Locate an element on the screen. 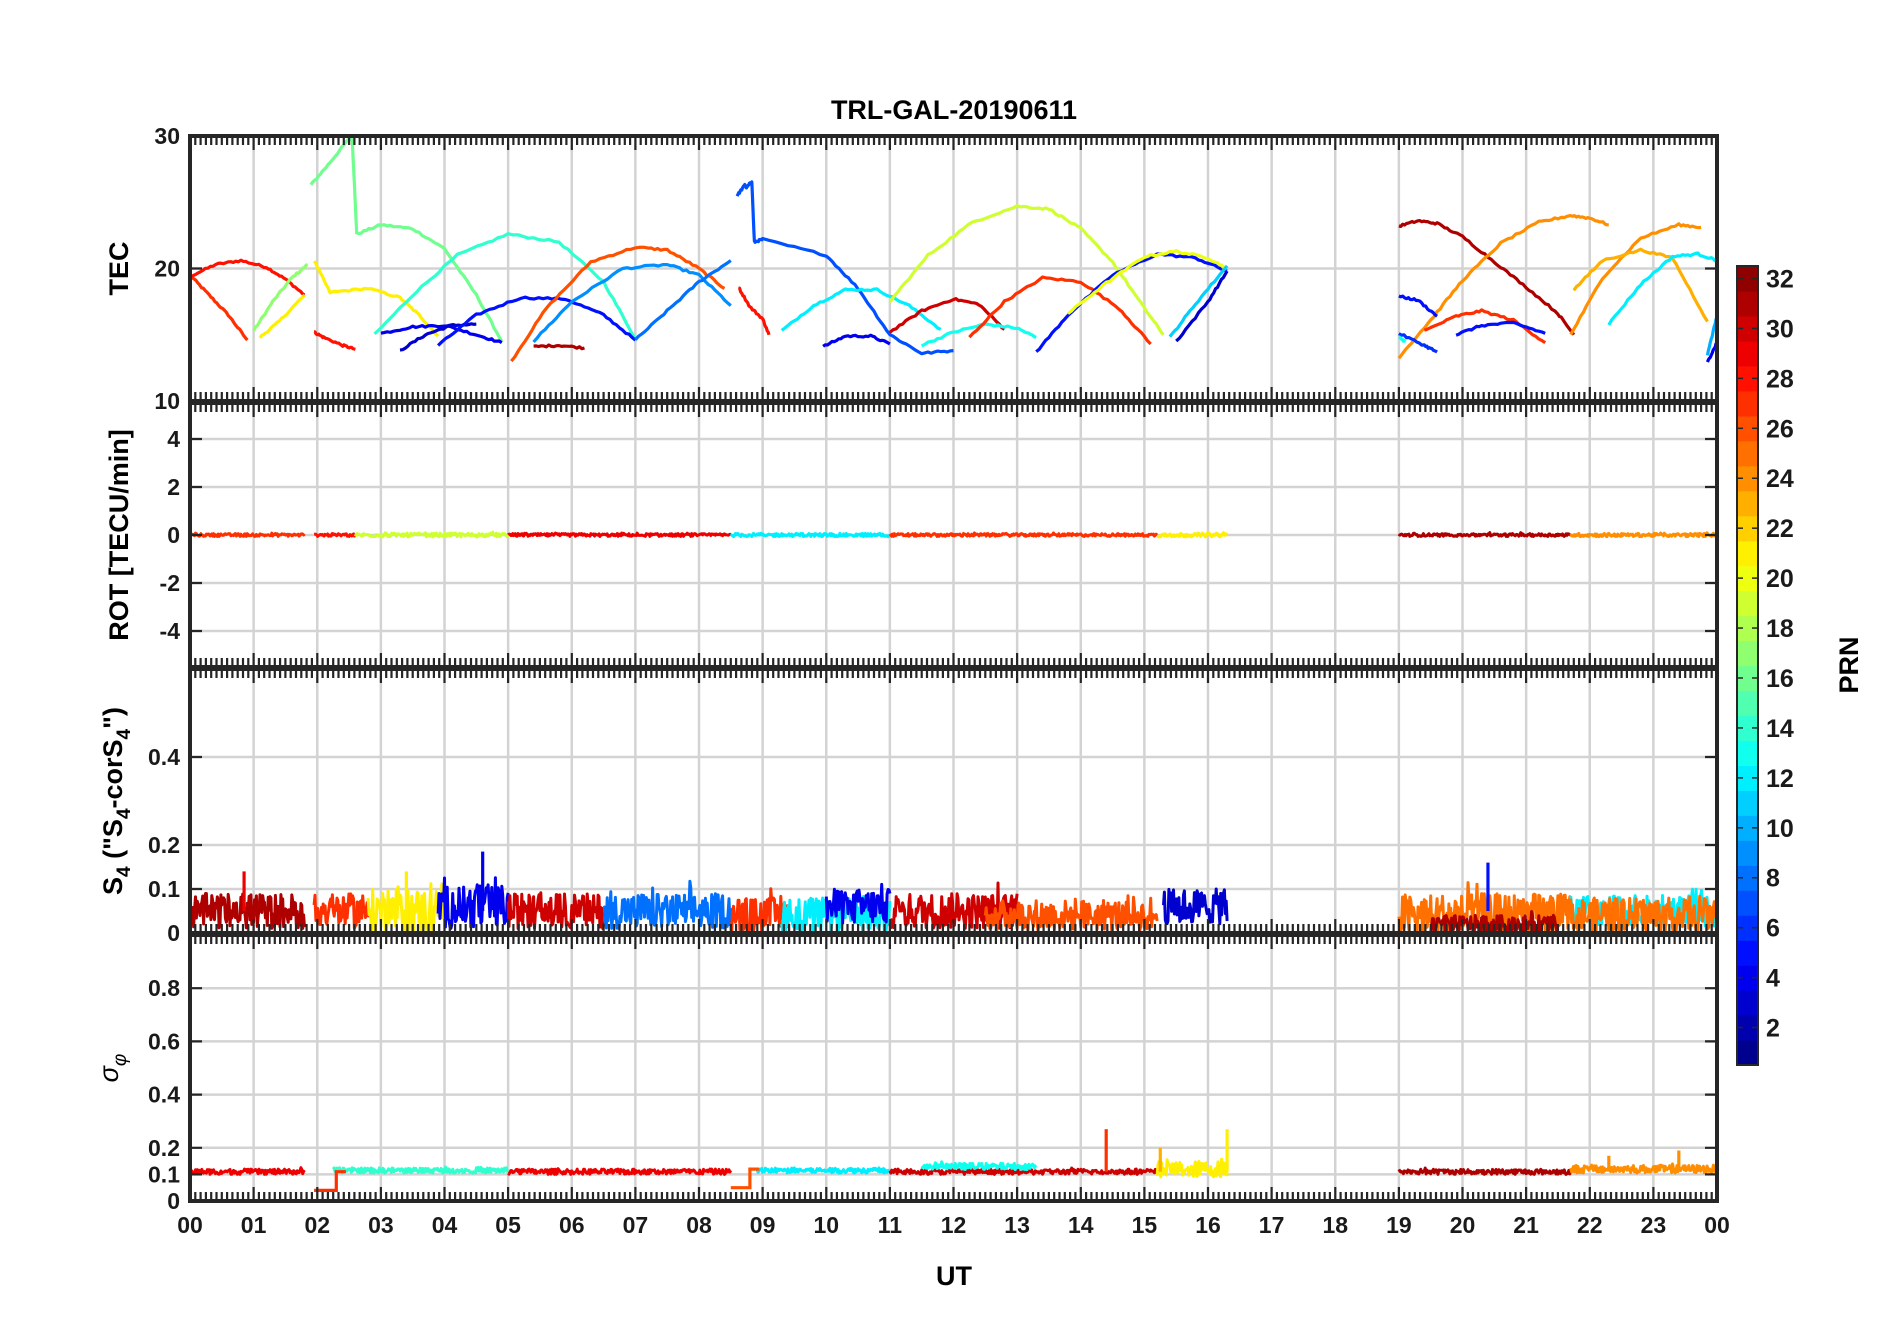  x-tick-label: 05 is located at coordinates (508, 1225).